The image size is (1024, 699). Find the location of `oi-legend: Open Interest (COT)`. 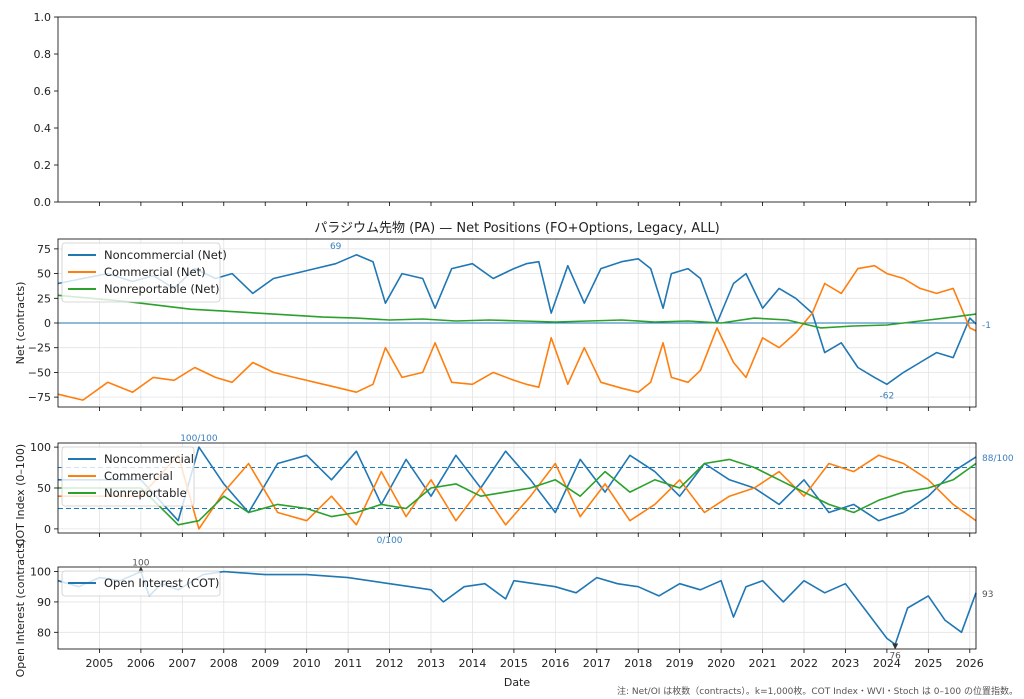

oi-legend: Open Interest (COT) is located at coordinates (141, 583).